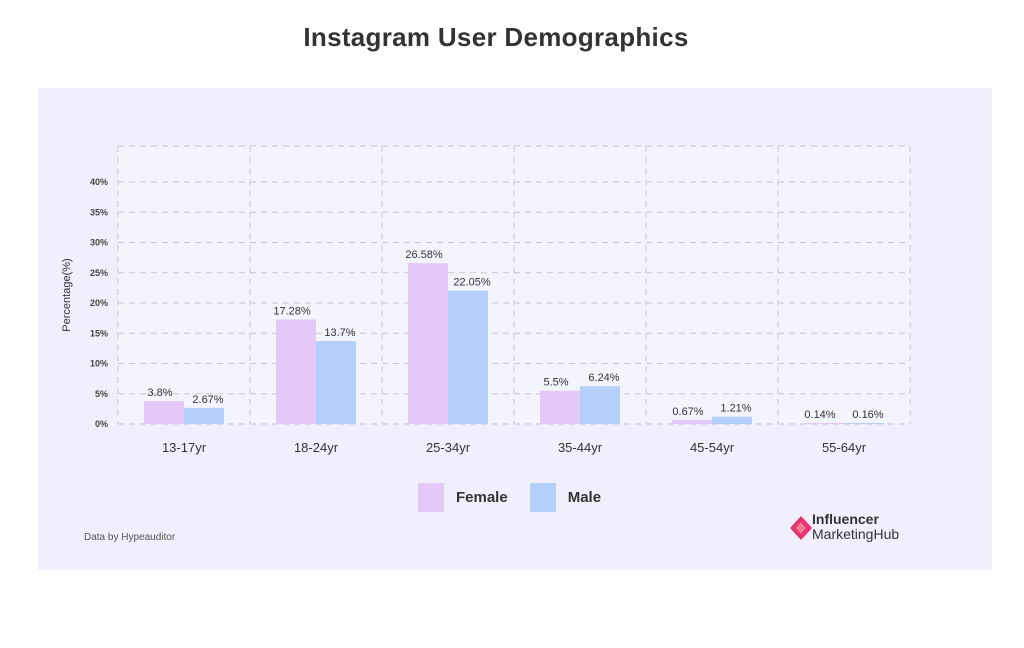 The height and width of the screenshot is (648, 1024). I want to click on x-tick-label: 13-17yr, so click(184, 447).